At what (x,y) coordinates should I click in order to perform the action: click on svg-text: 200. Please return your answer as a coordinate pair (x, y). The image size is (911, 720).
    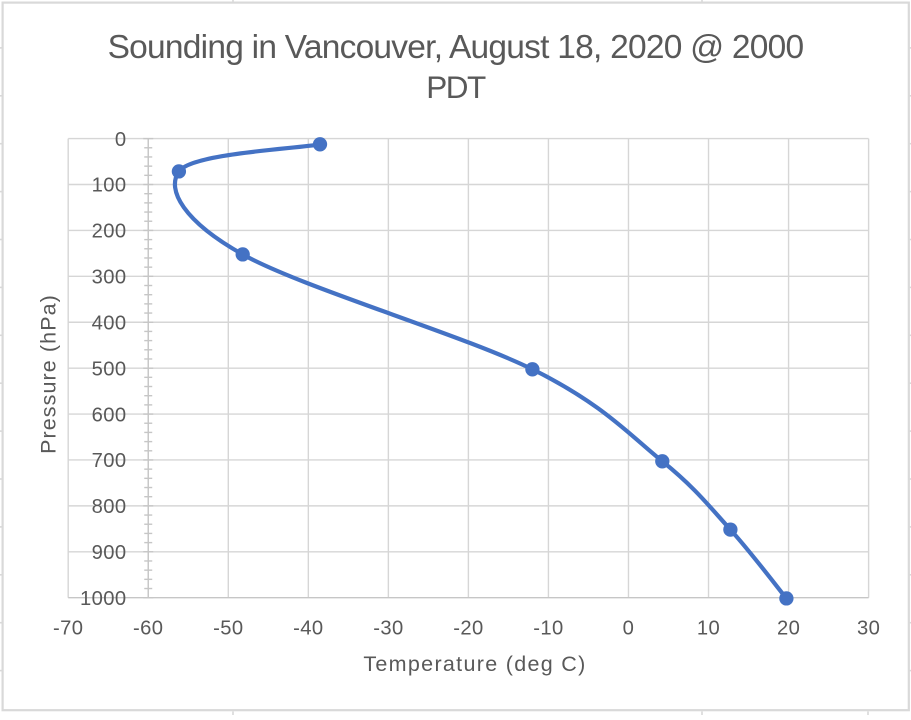
    Looking at the image, I should click on (109, 232).